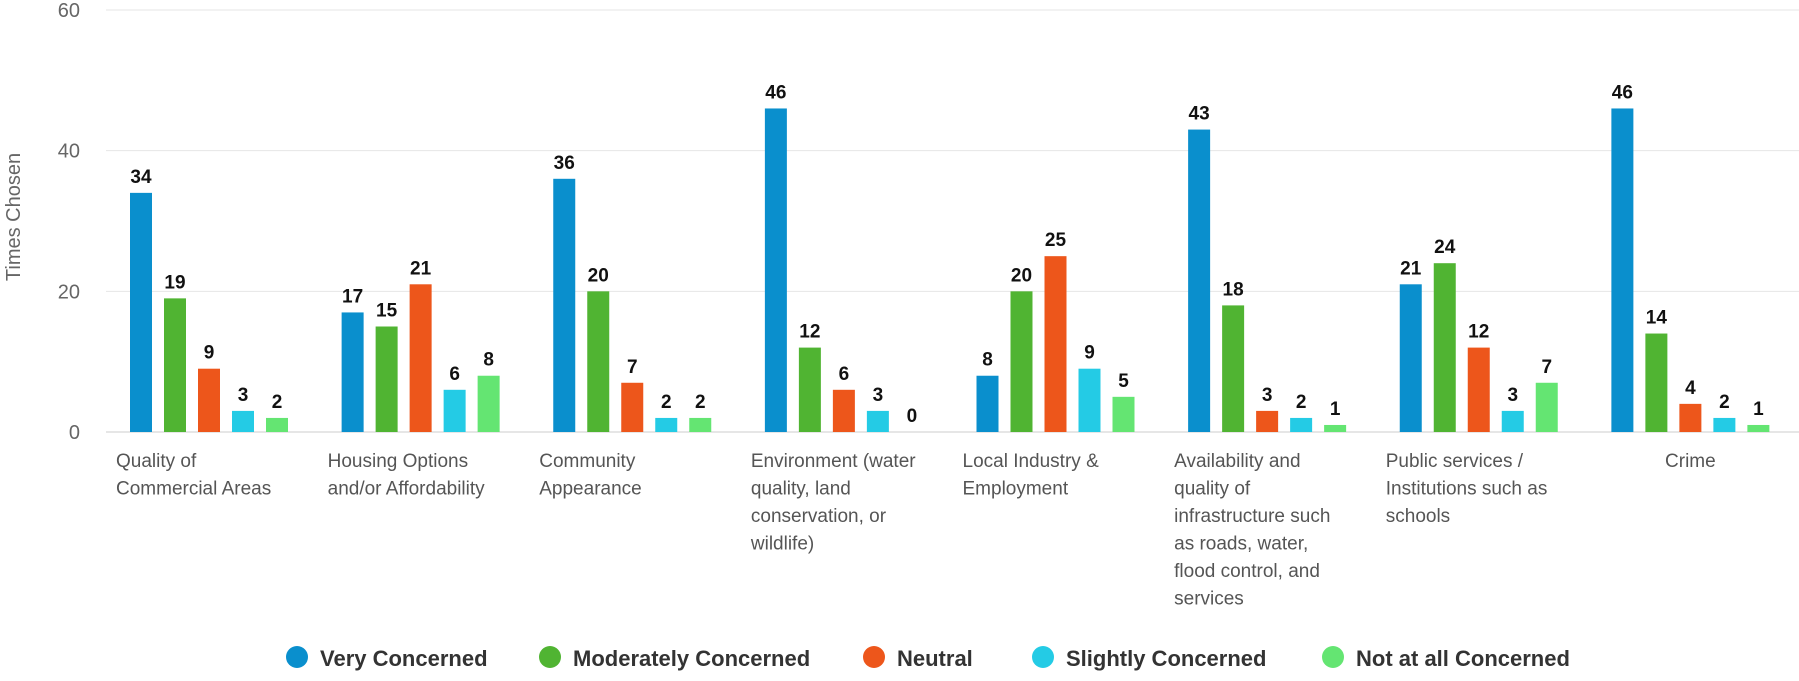 The image size is (1799, 681). What do you see at coordinates (407, 475) in the screenshot?
I see `category-label-2: Housing Options and/or Affordability` at bounding box center [407, 475].